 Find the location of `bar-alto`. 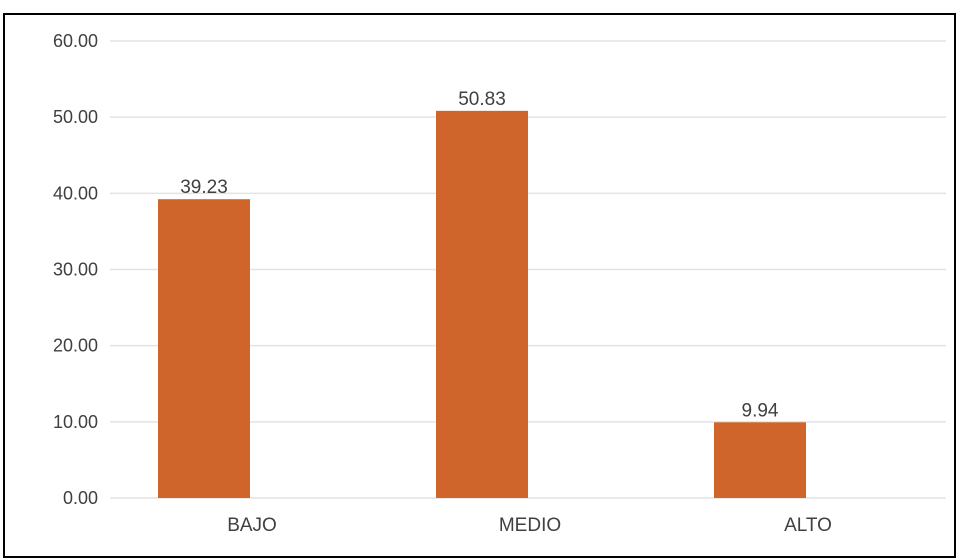

bar-alto is located at coordinates (760, 460).